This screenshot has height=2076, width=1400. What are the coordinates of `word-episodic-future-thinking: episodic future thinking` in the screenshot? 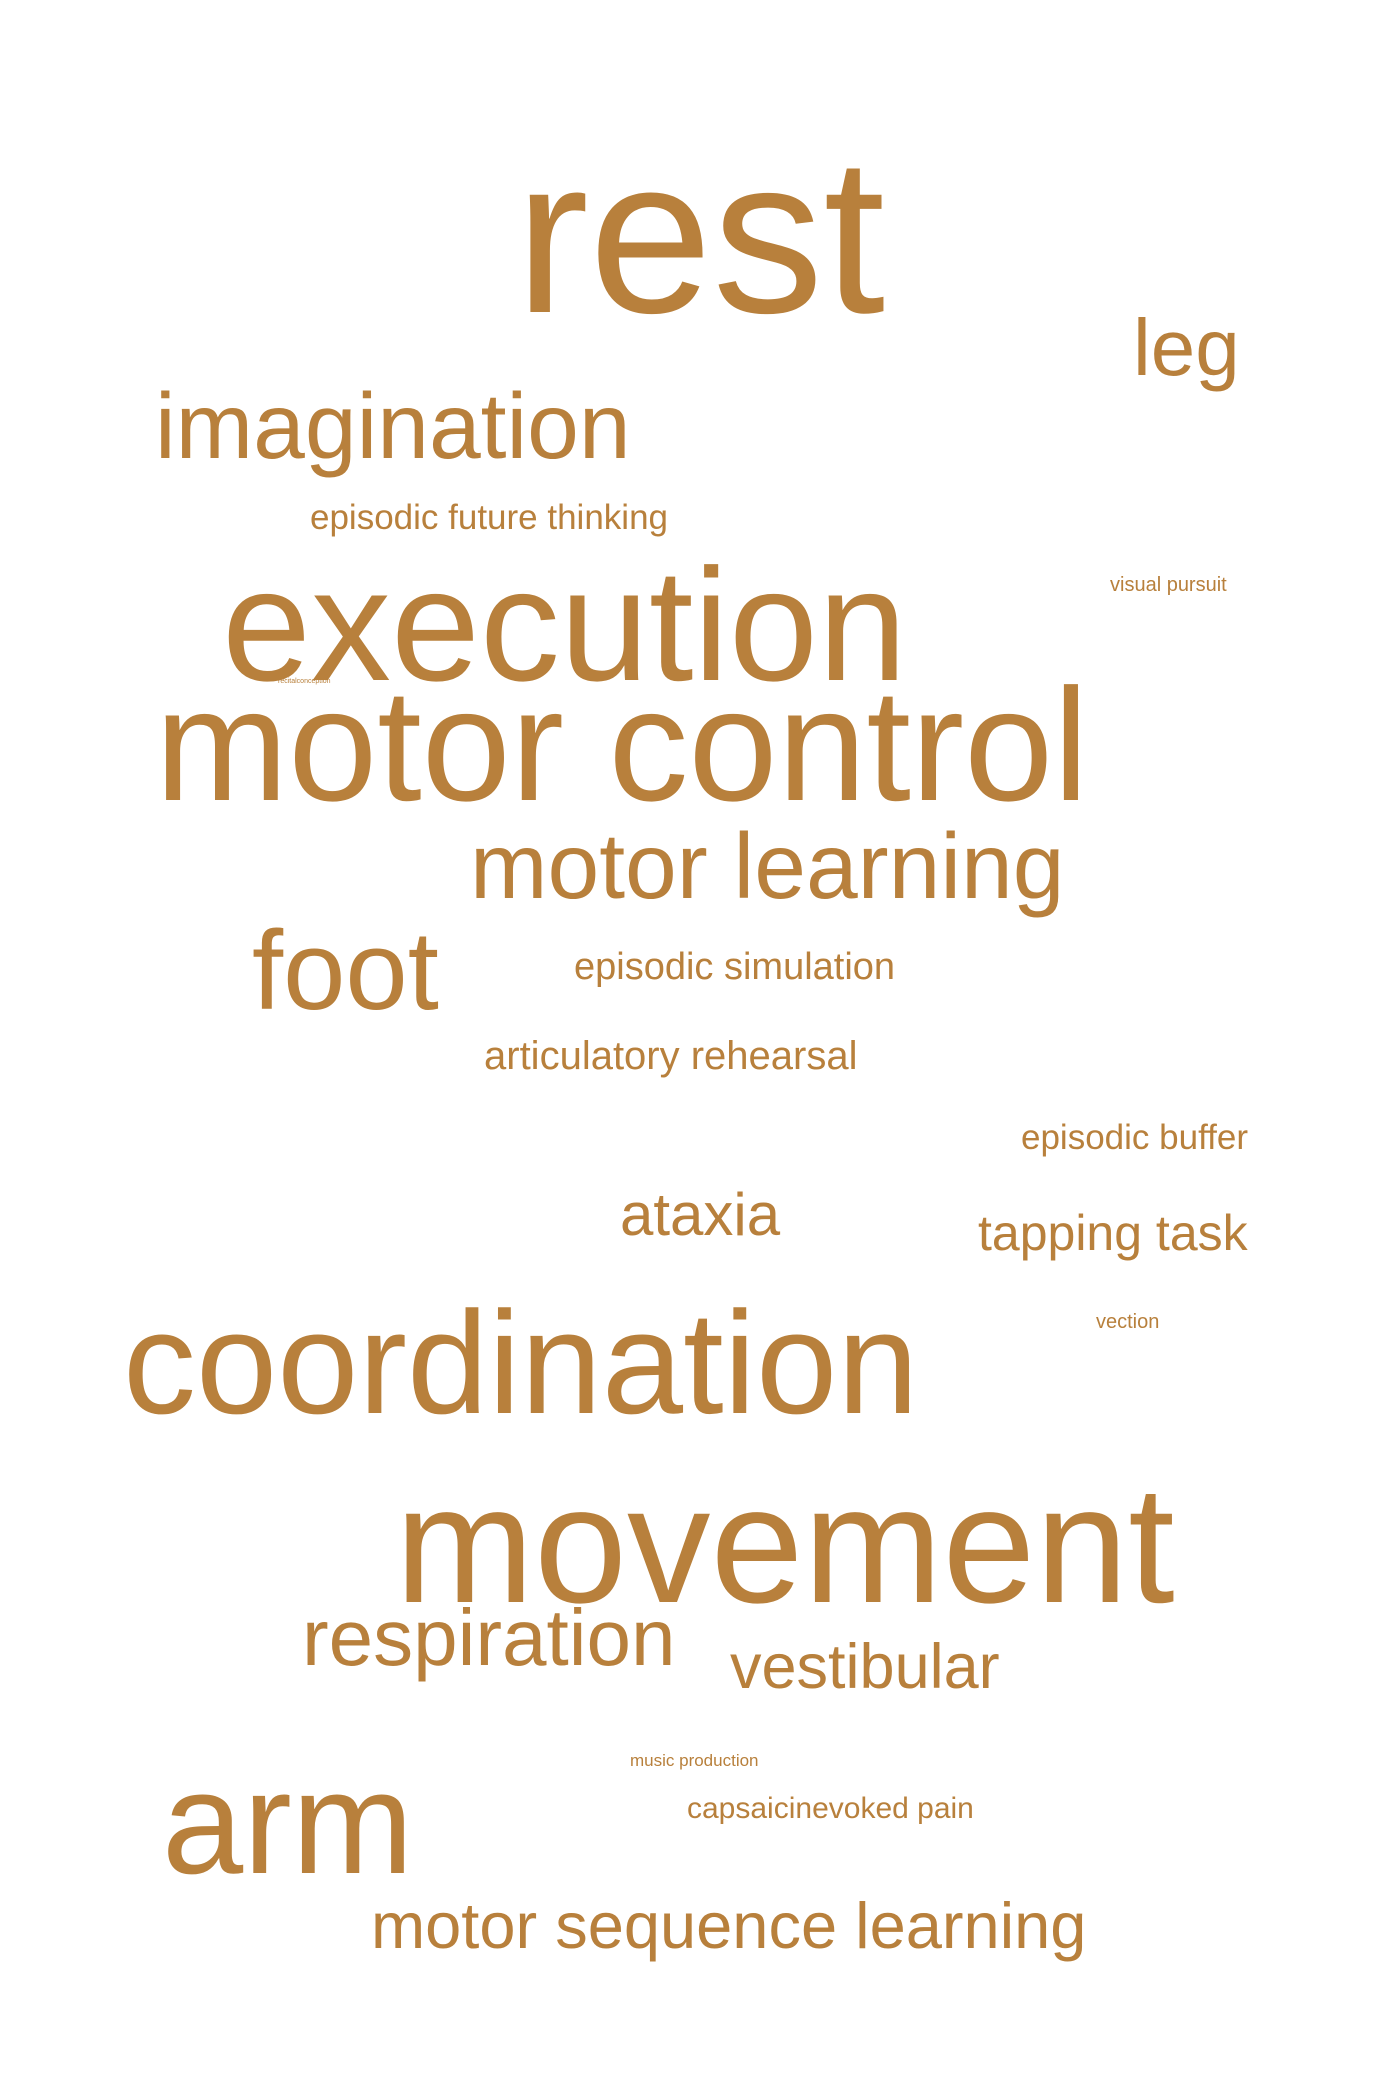 It's located at (489, 517).